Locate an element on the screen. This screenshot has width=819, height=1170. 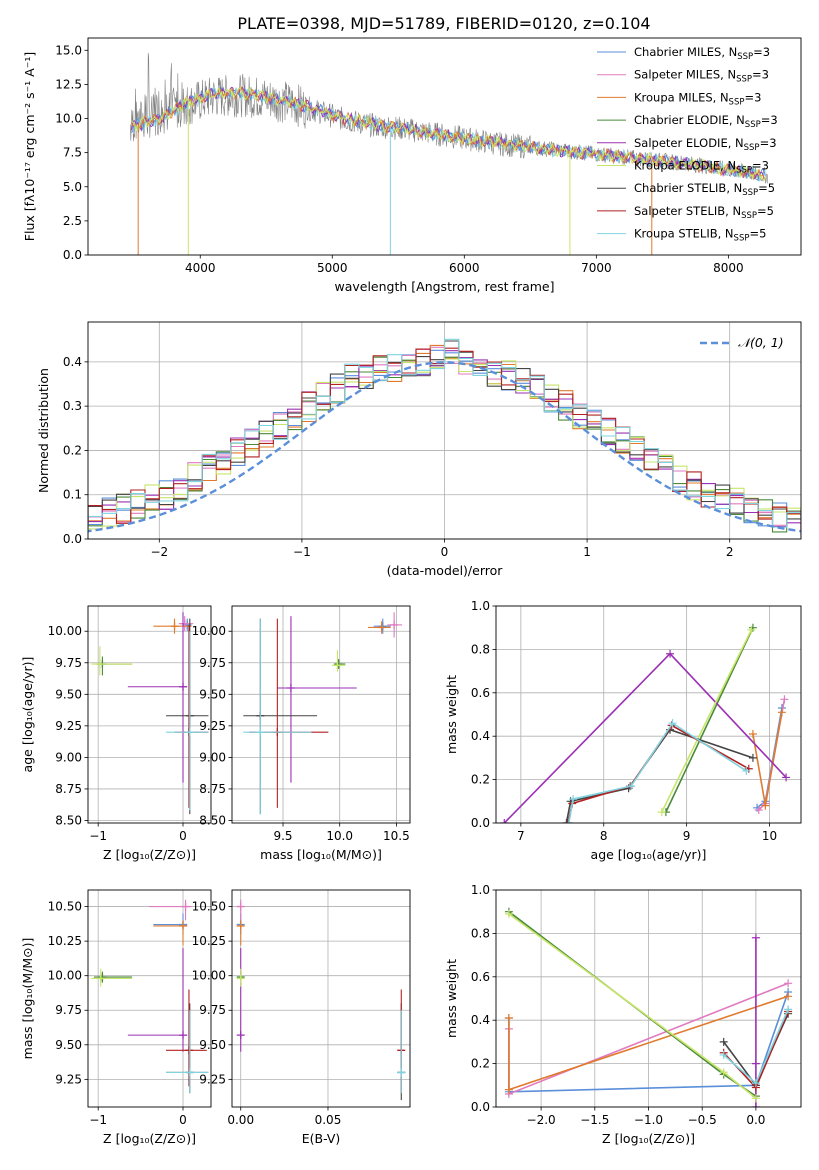
y-tick-label: 0.6 is located at coordinates (480, 693).